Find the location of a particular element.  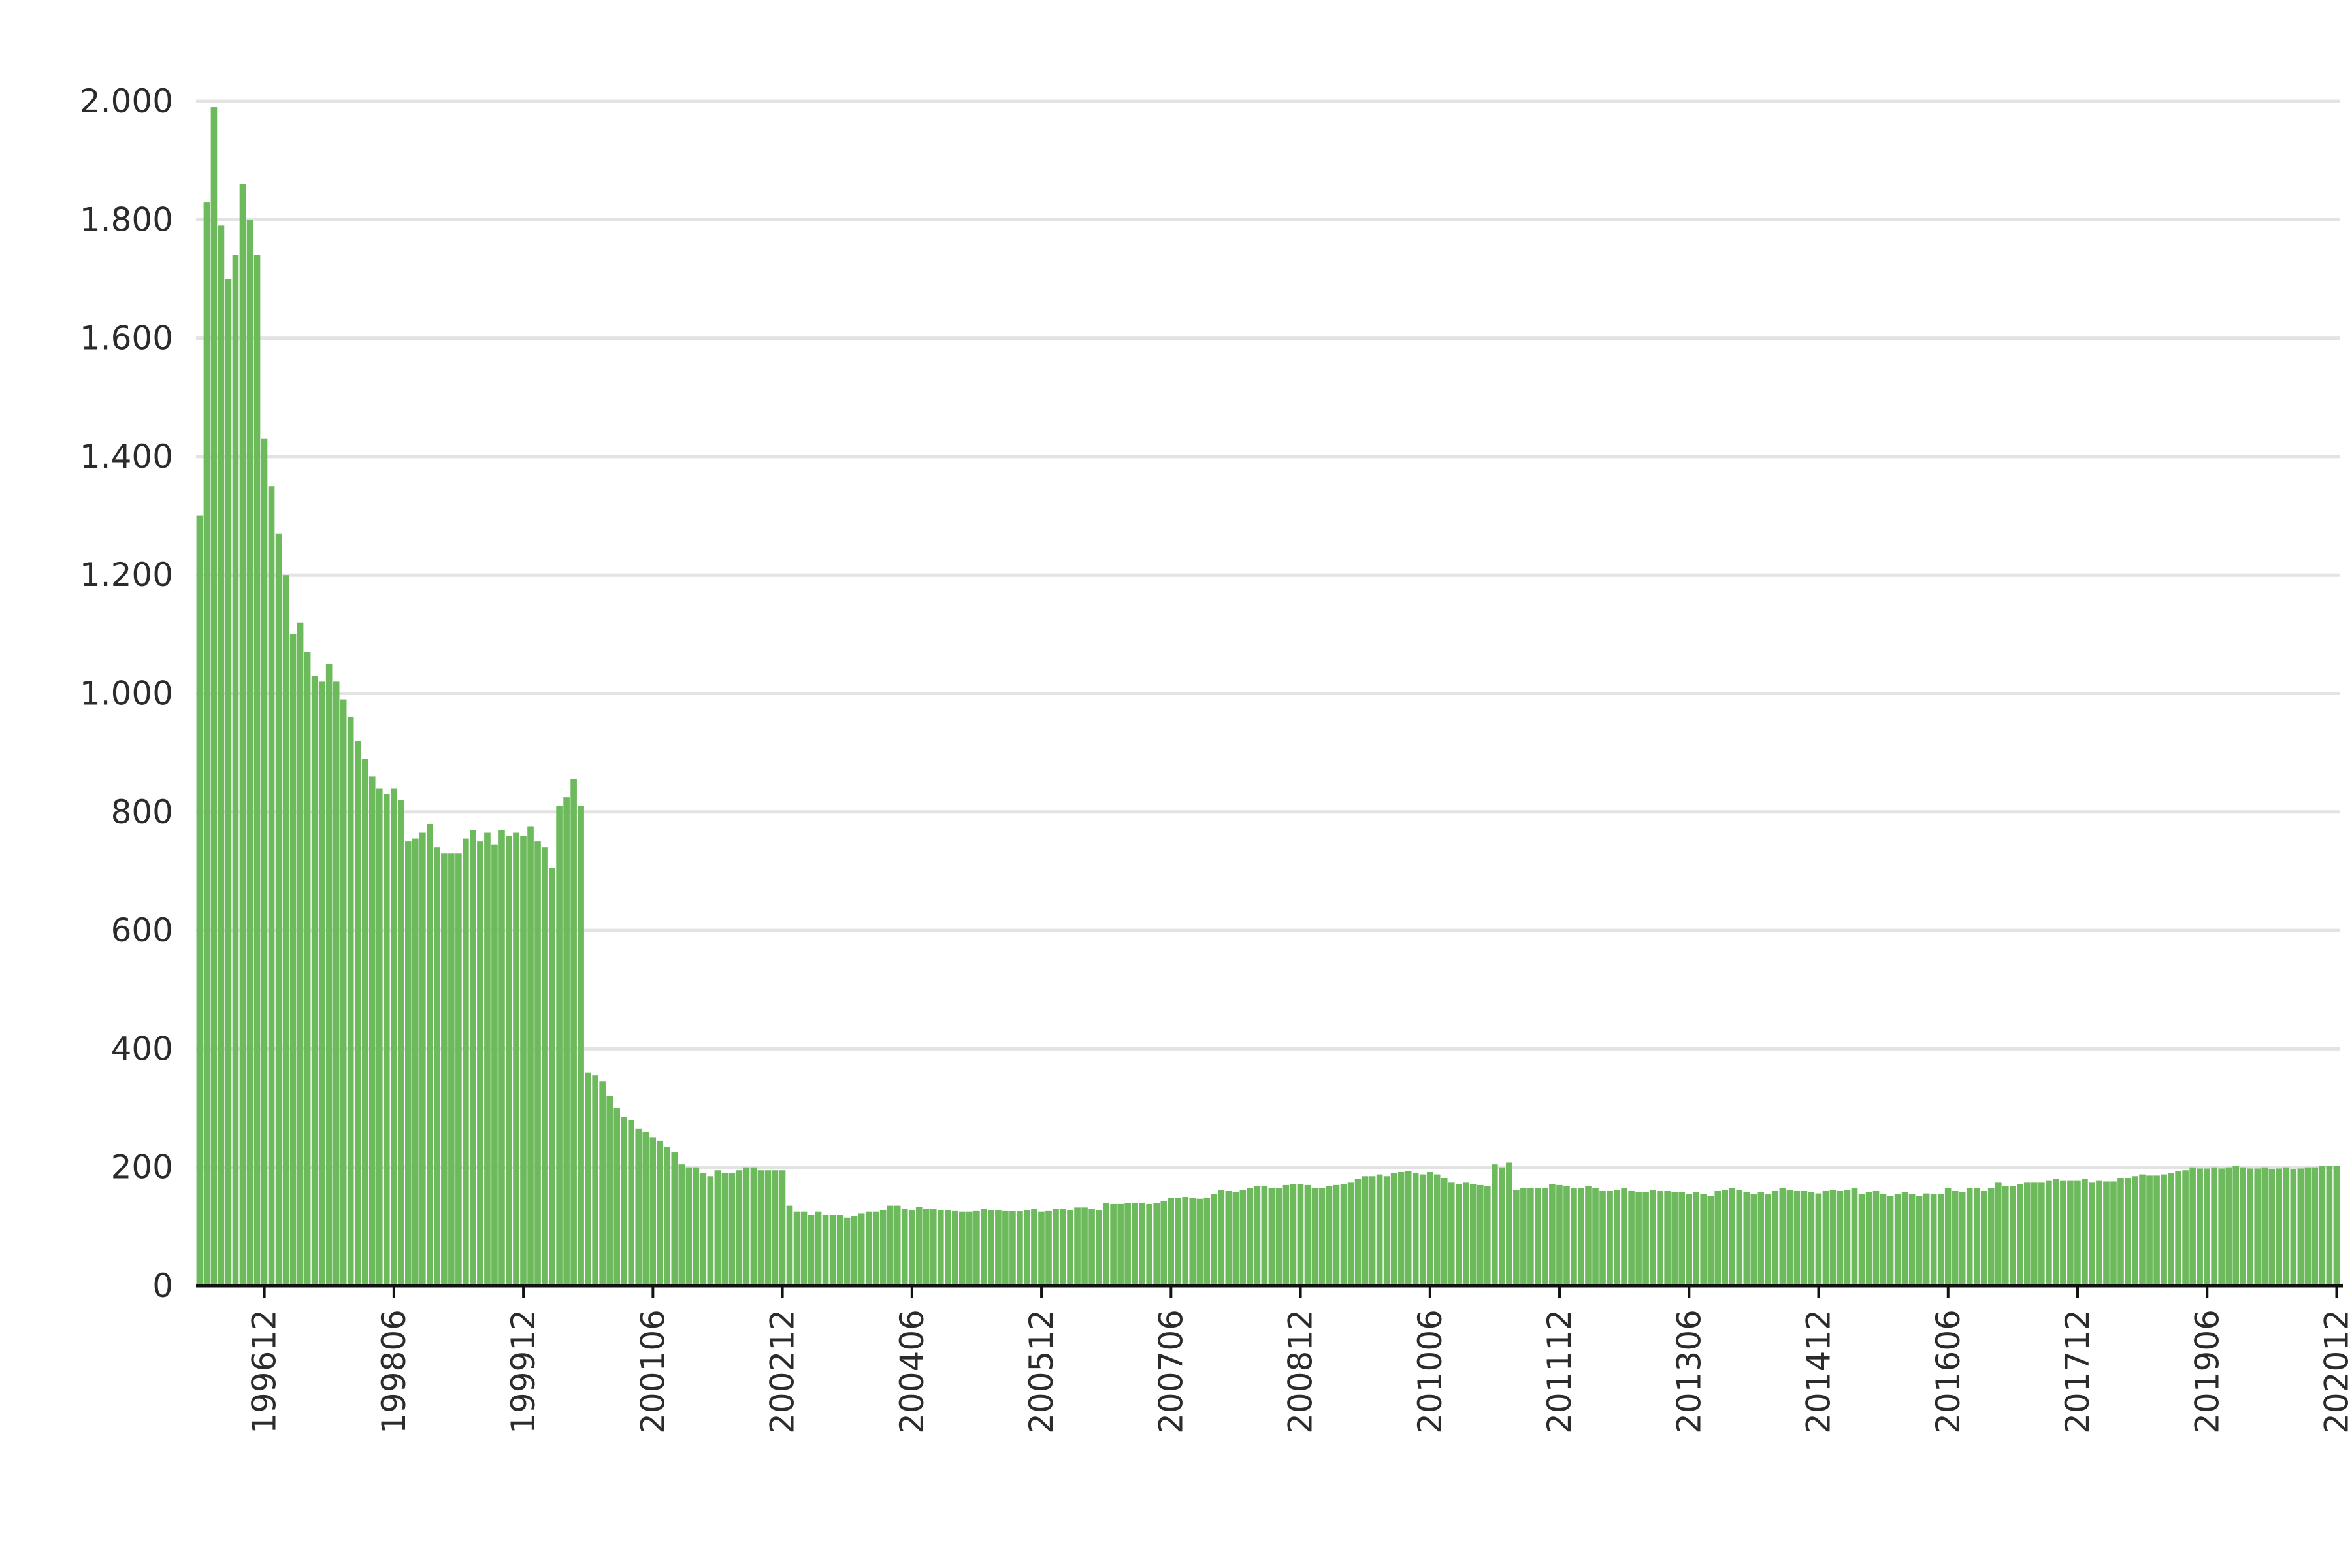

y-tick-label: 600 is located at coordinates (142, 930).